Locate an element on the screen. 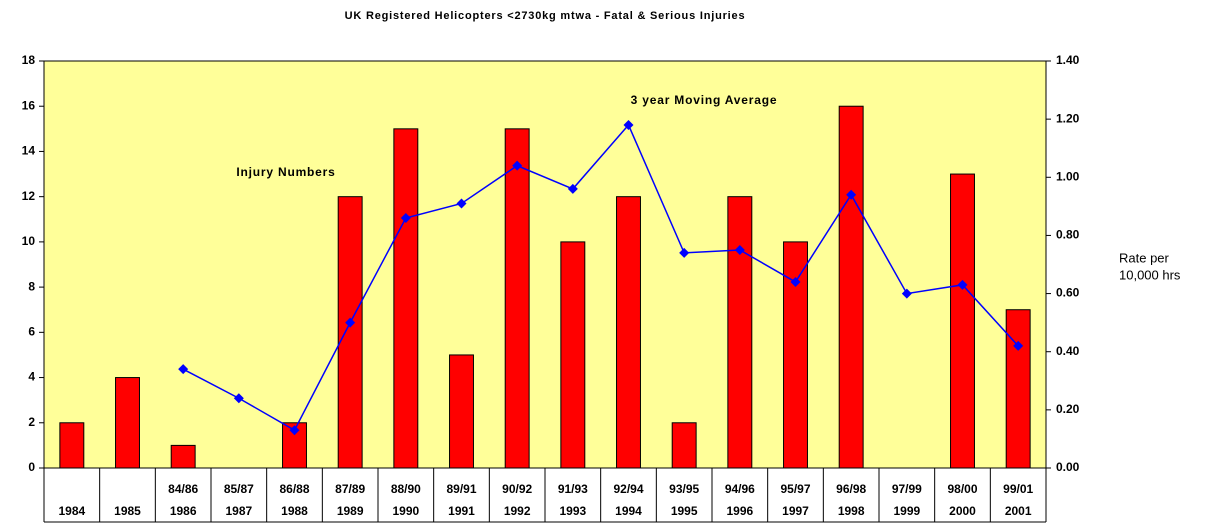 This screenshot has width=1229, height=532. x-tick-label: 1990 is located at coordinates (405, 511).